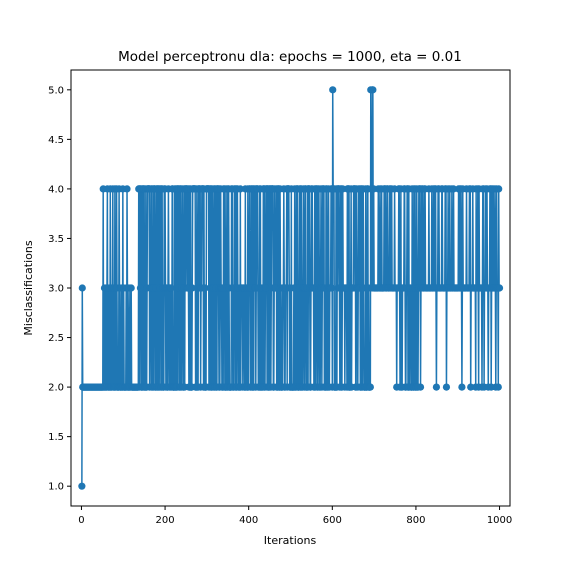 The width and height of the screenshot is (565, 567). I want to click on x-tick-label: 600, so click(332, 520).